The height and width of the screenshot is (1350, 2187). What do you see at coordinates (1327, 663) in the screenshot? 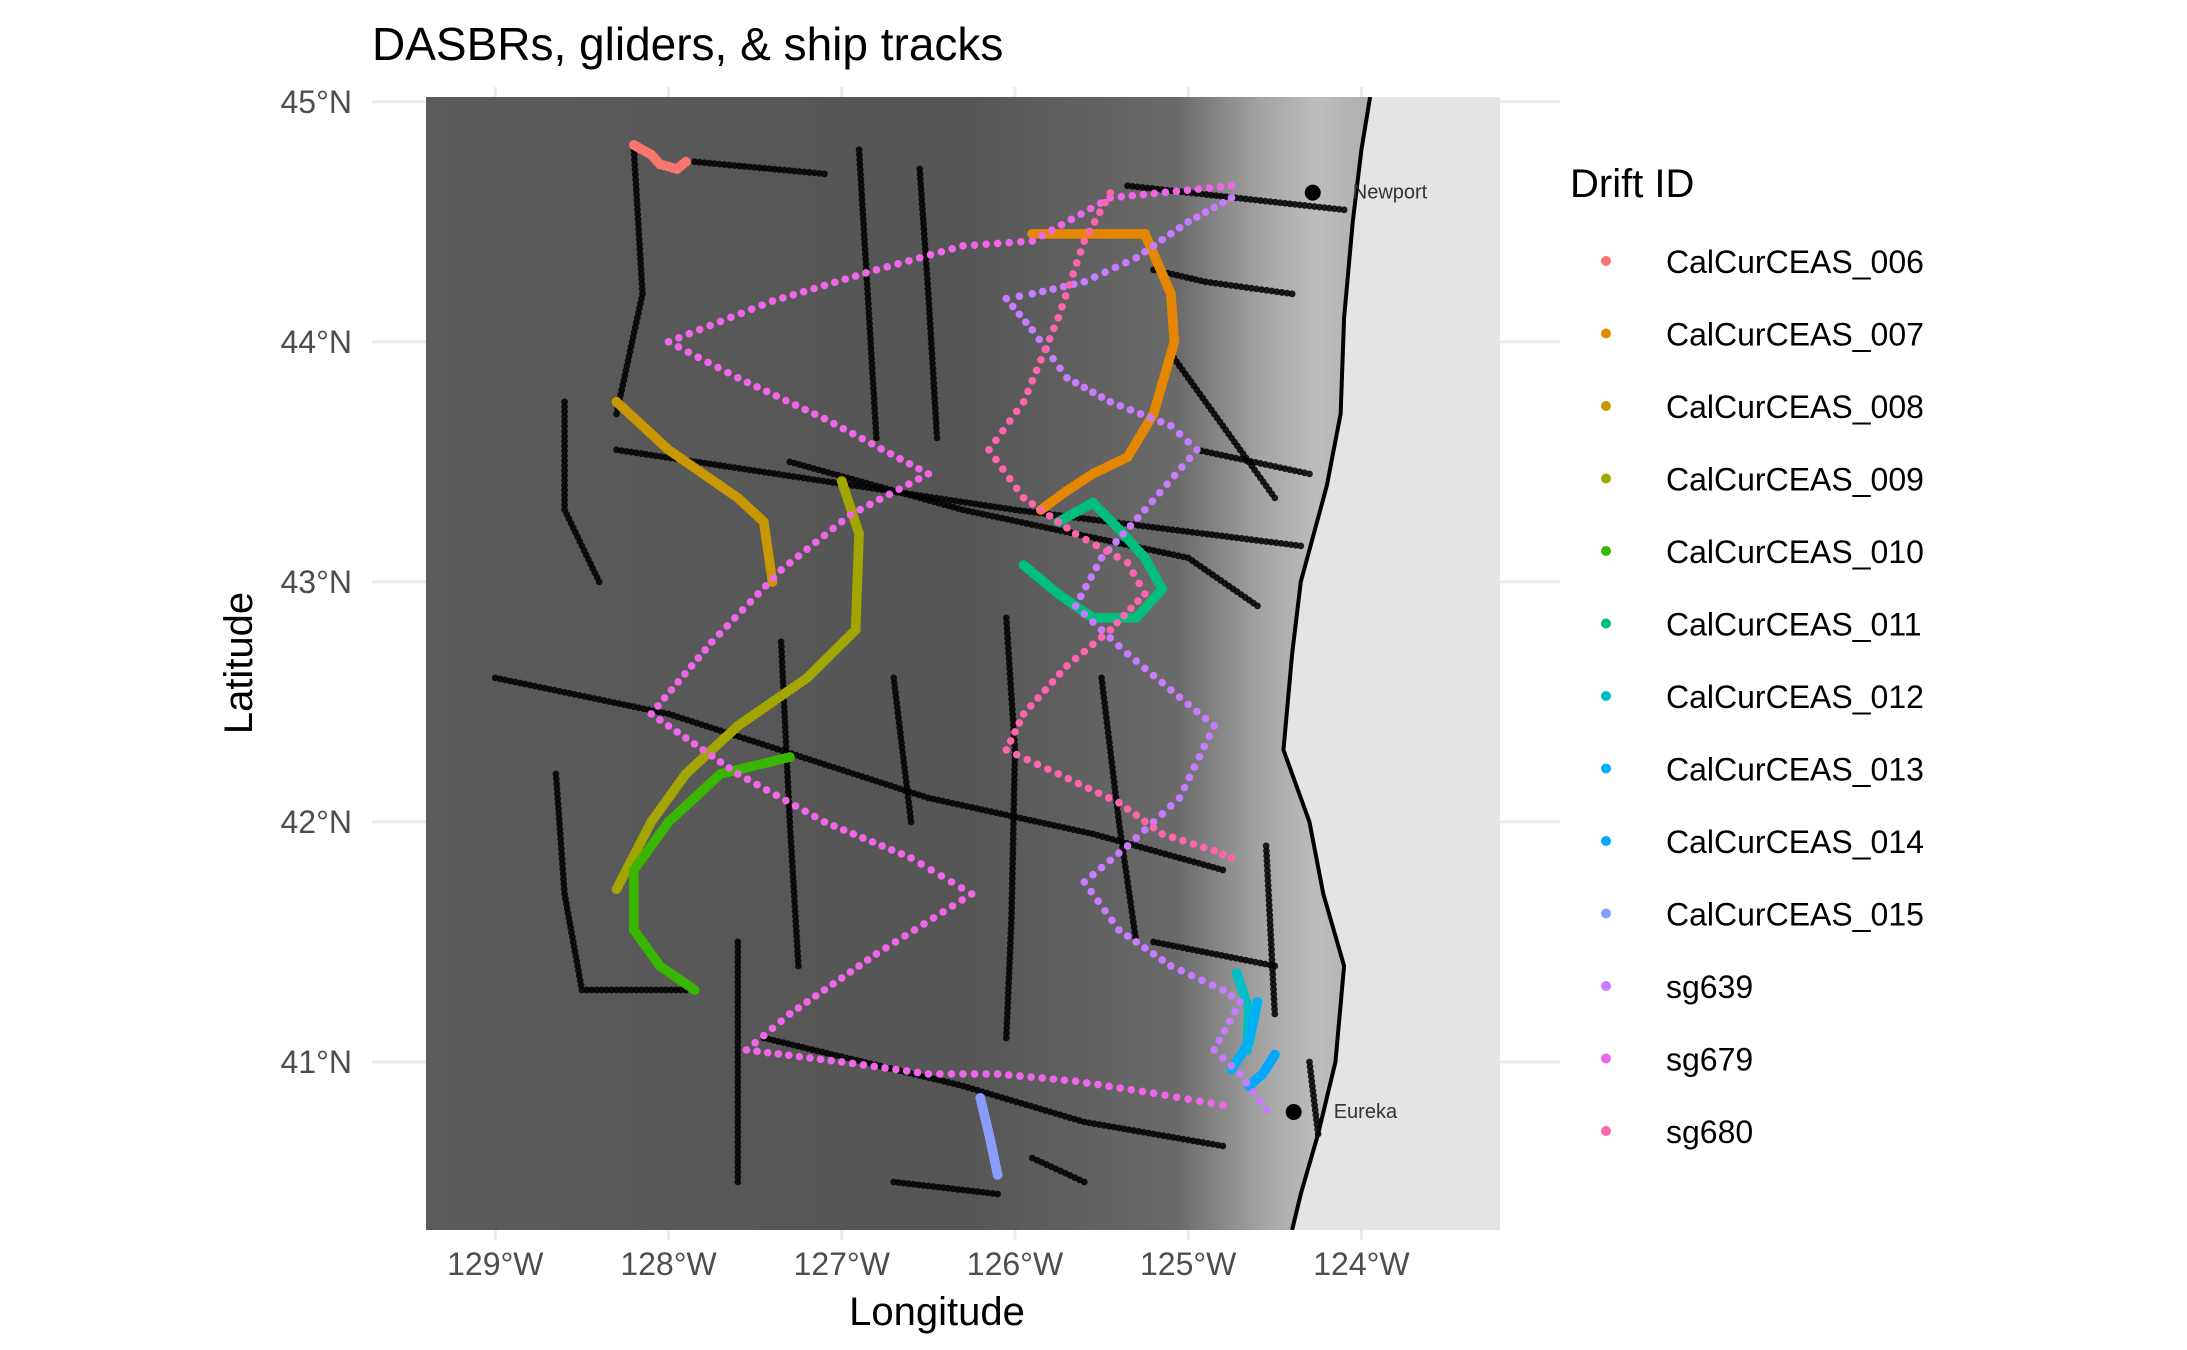
I see `coastline` at bounding box center [1327, 663].